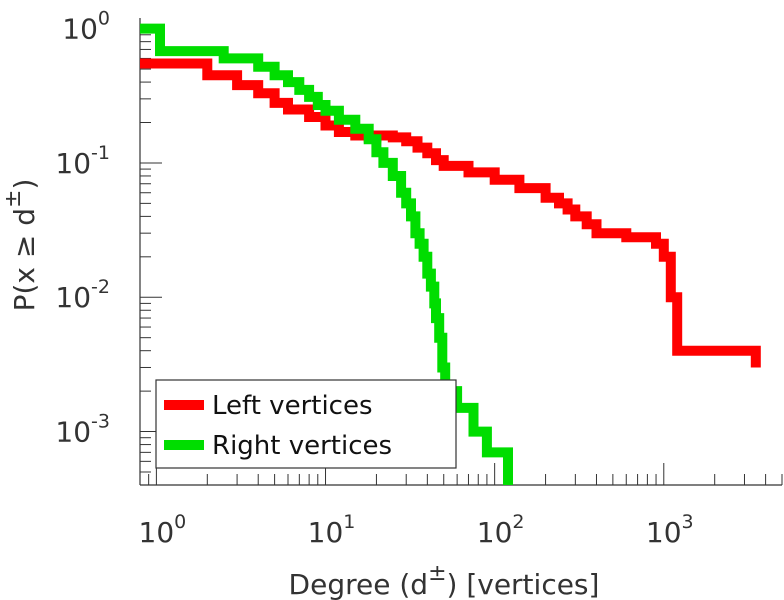 The height and width of the screenshot is (600, 784). What do you see at coordinates (24, 184) in the screenshot?
I see `y-axis-title-suffix: )` at bounding box center [24, 184].